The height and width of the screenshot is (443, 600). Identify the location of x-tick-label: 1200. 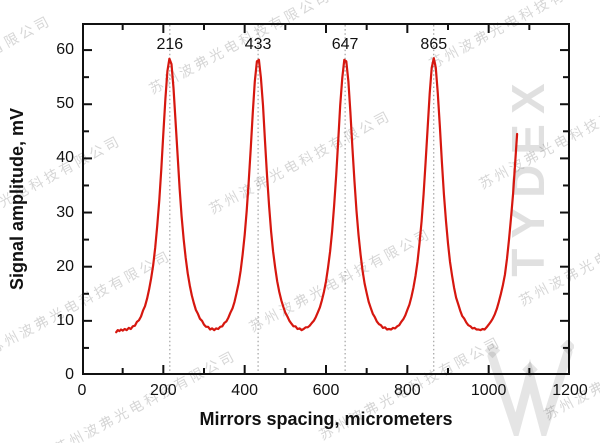
(570, 390).